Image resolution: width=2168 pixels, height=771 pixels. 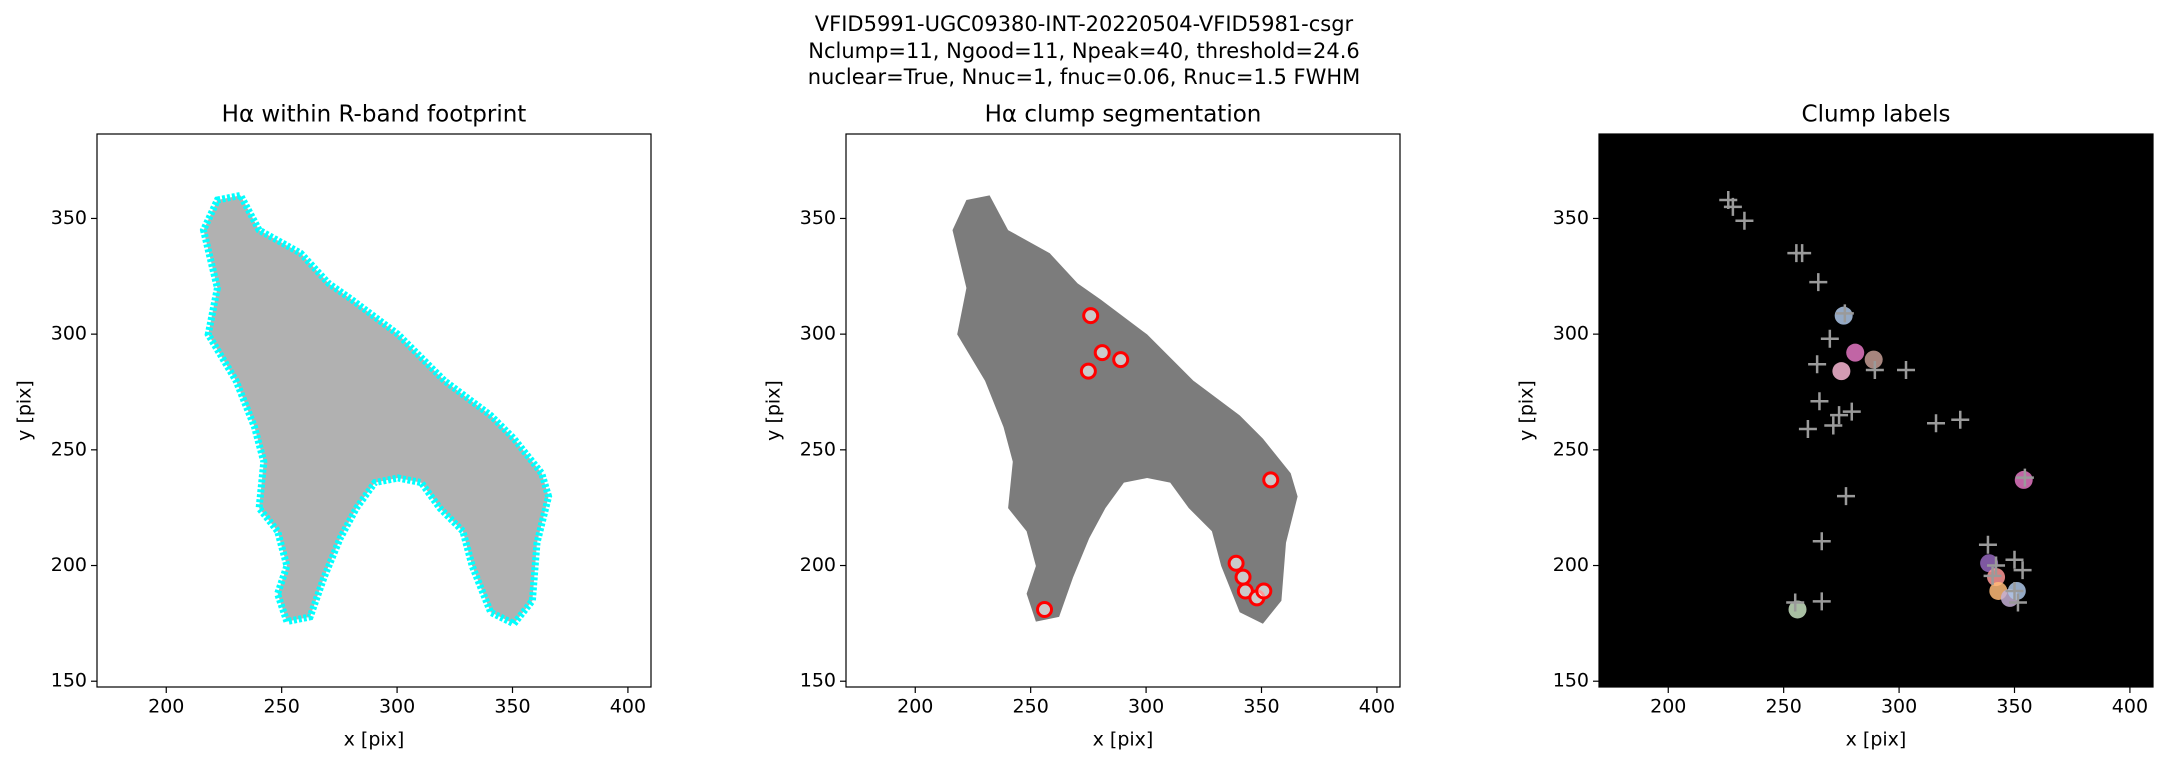 I want to click on panel-title: Hα clump segmentation, so click(x=1123, y=115).